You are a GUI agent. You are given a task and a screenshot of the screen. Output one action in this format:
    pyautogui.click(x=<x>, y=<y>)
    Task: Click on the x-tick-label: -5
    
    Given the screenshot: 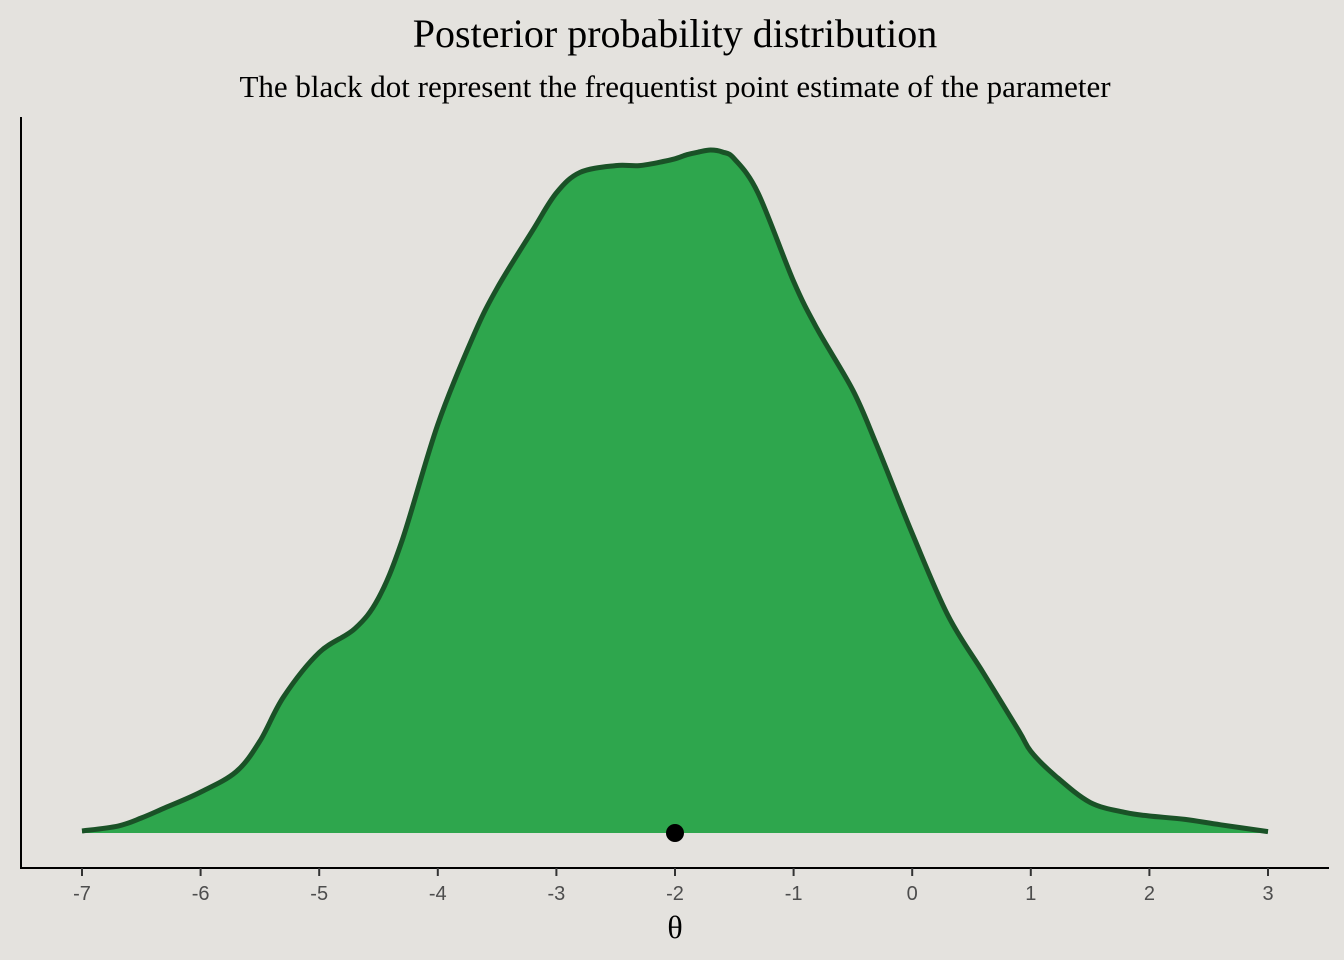 What is the action you would take?
    pyautogui.click(x=319, y=894)
    